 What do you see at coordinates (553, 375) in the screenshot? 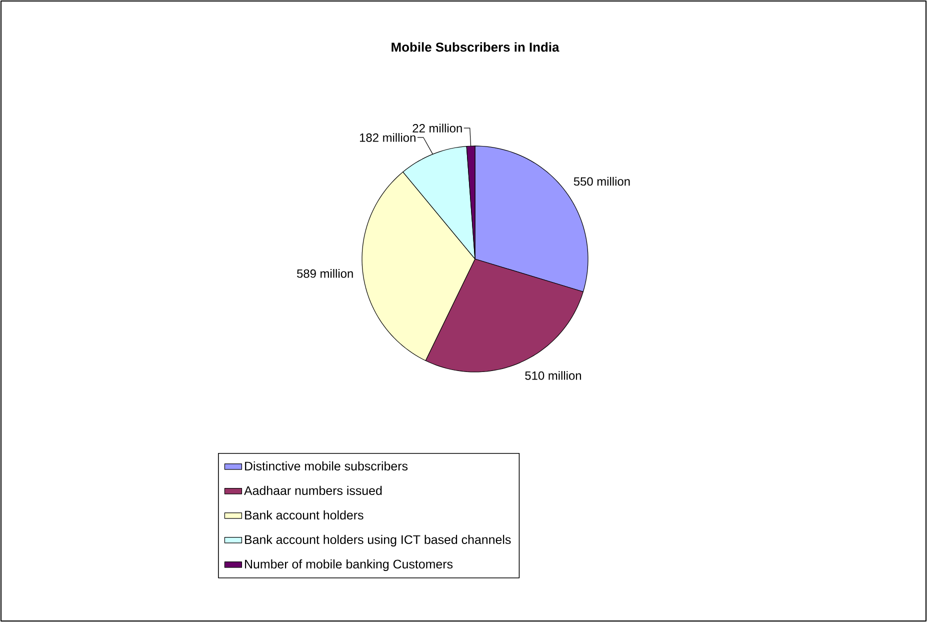
I see `data-label: 510 million` at bounding box center [553, 375].